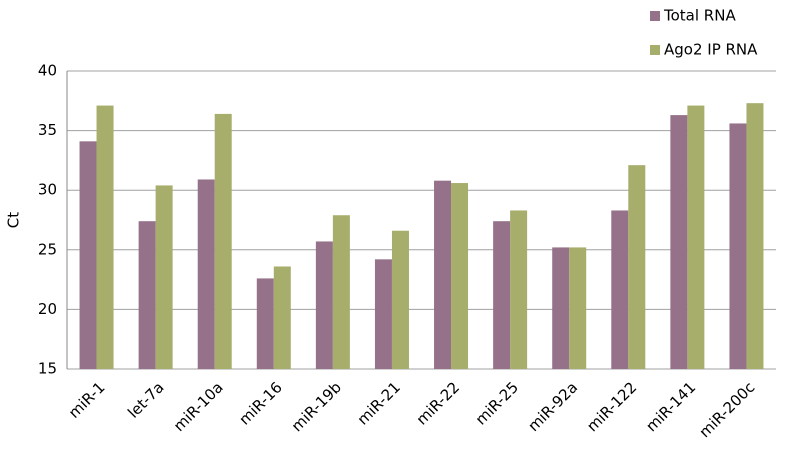 Image resolution: width=787 pixels, height=454 pixels. Describe the element at coordinates (47, 190) in the screenshot. I see `y-tick-label: 30` at that location.